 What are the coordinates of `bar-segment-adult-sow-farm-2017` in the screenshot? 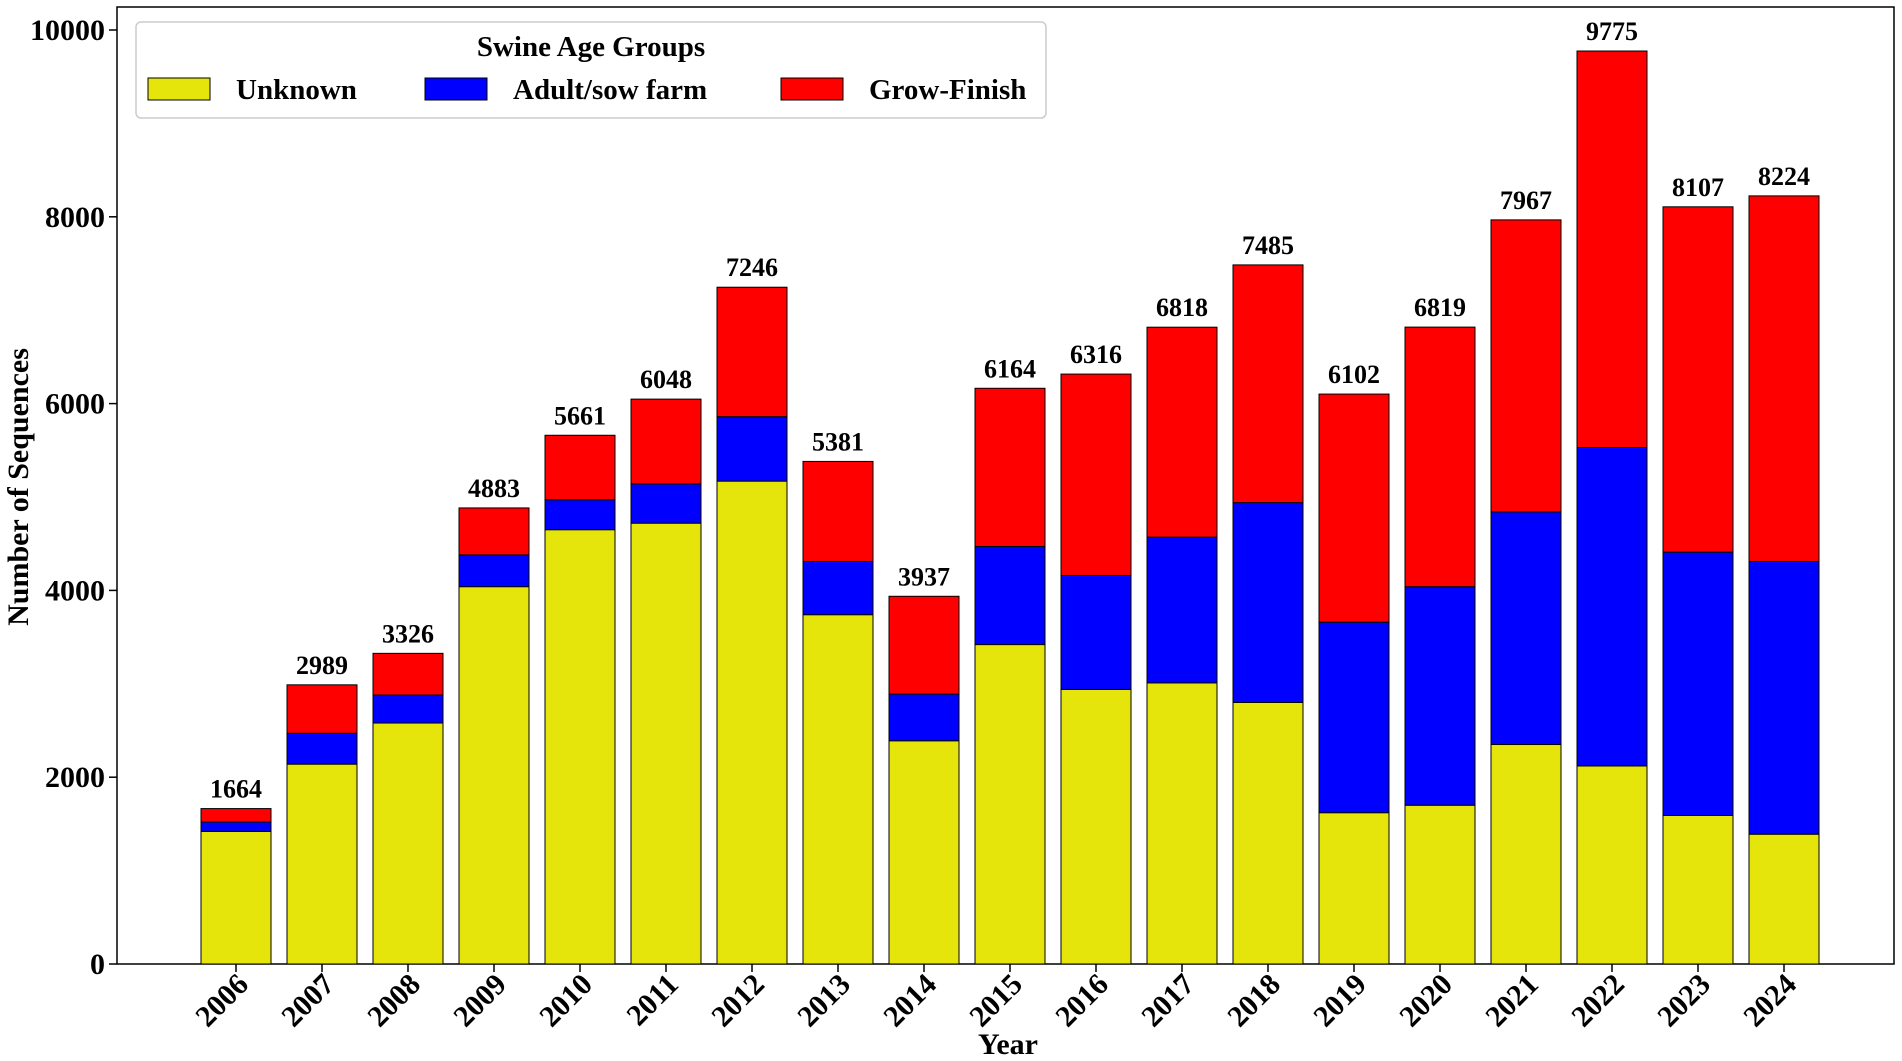 It's located at (1182, 610).